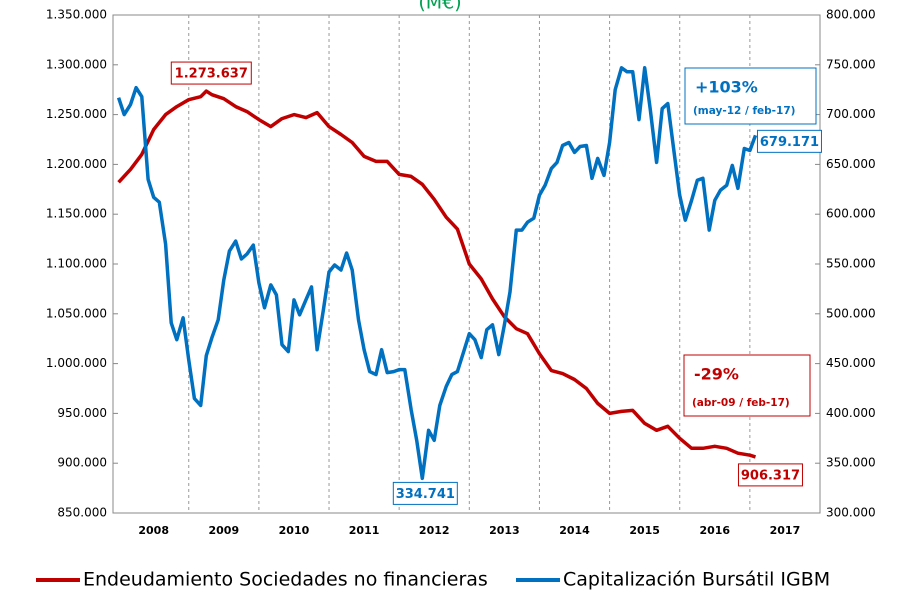  What do you see at coordinates (434, 530) in the screenshot?
I see `x-tick-label: 2012` at bounding box center [434, 530].